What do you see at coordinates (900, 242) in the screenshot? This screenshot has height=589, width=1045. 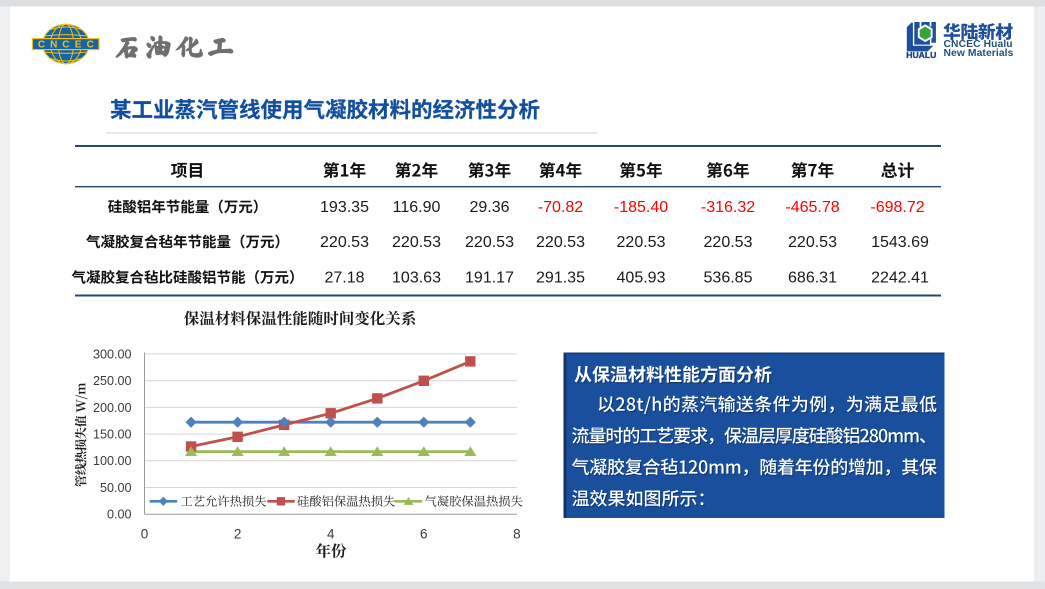 I see `svg-text: 1543.69` at bounding box center [900, 242].